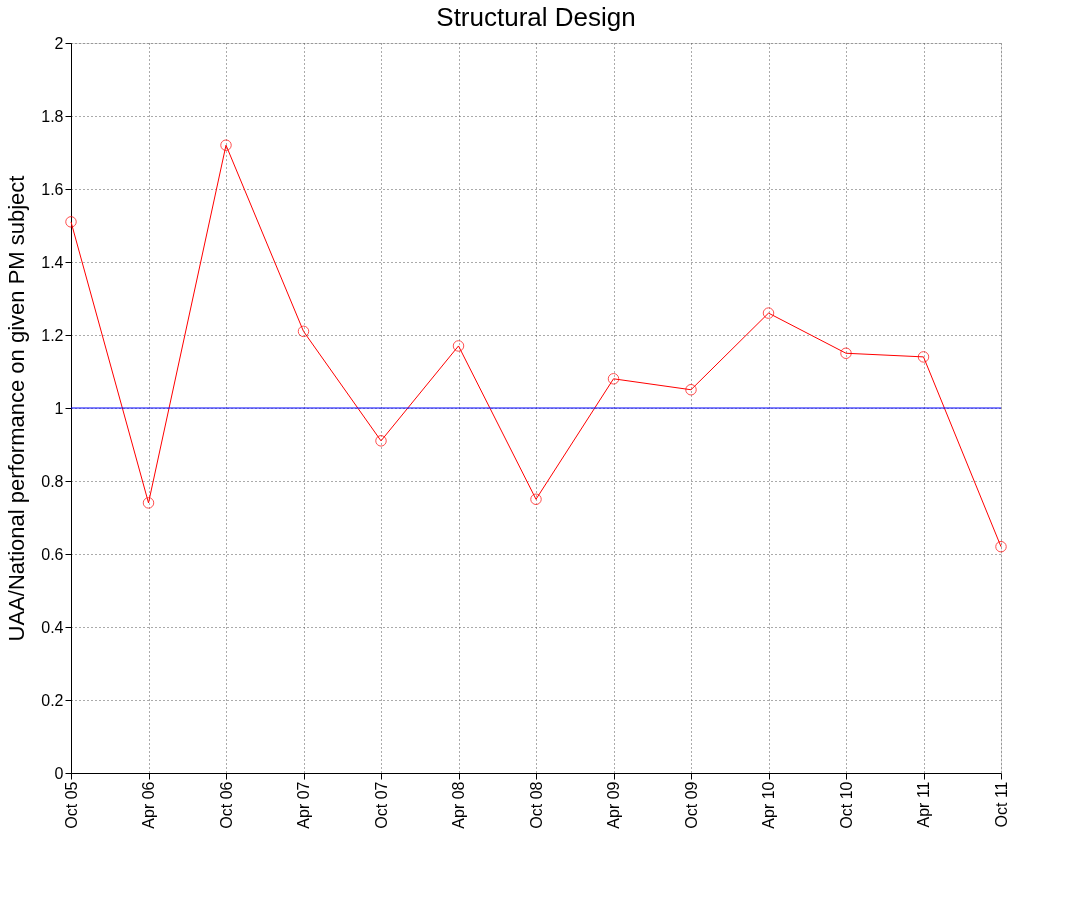 The image size is (1073, 898). Describe the element at coordinates (1001, 804) in the screenshot. I see `x-tick-label: Oct 11` at that location.